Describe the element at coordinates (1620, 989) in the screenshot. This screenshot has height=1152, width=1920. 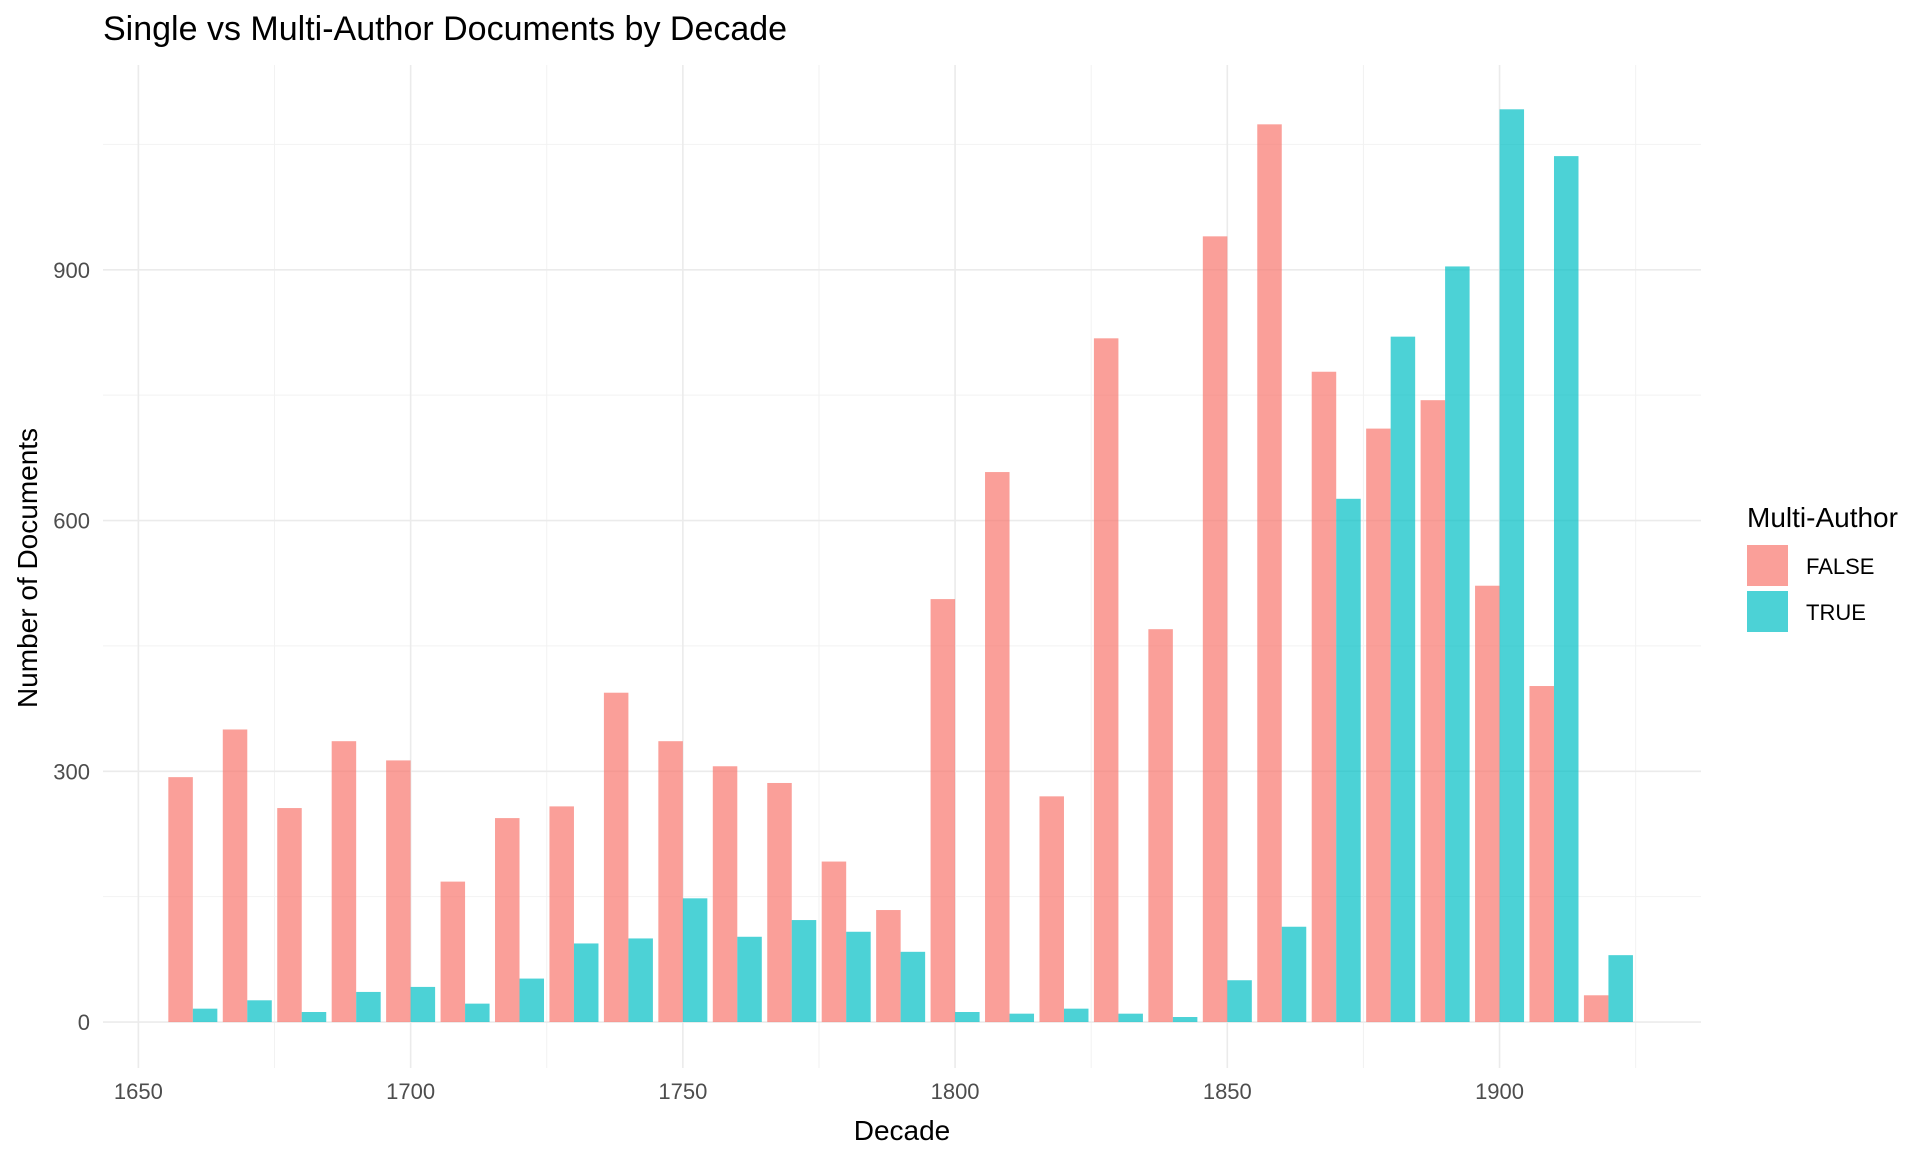
I see `bar-true-1920` at that location.